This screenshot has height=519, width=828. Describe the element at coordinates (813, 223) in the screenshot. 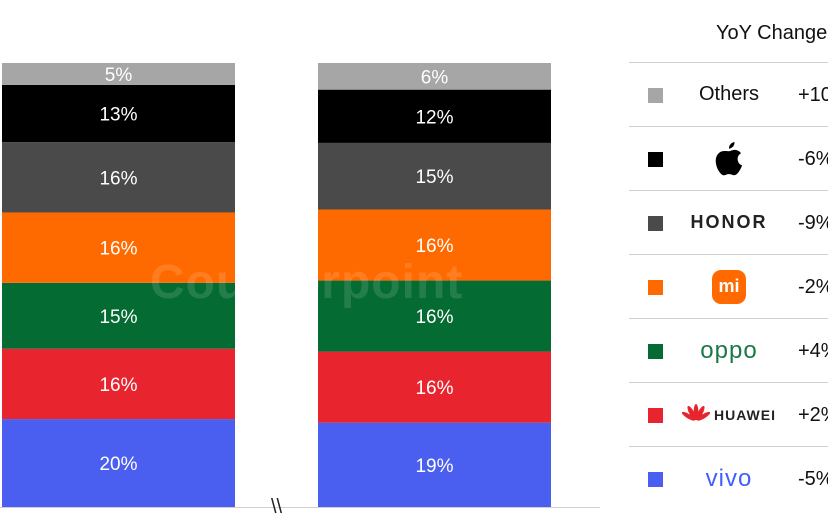

I see `yoy-value-honor: -9%` at that location.